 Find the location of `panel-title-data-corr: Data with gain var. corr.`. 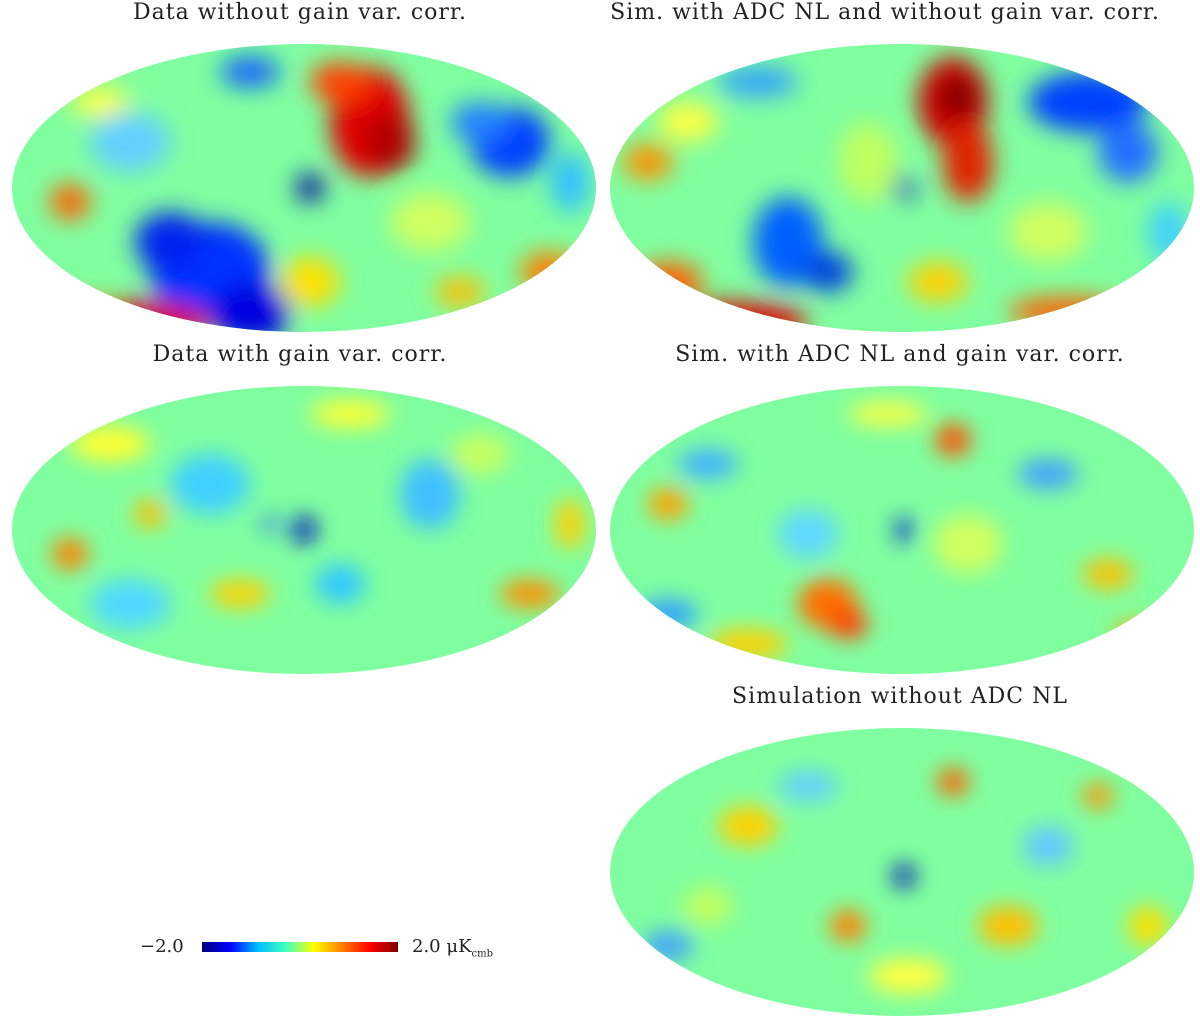

panel-title-data-corr: Data with gain var. corr. is located at coordinates (300, 354).